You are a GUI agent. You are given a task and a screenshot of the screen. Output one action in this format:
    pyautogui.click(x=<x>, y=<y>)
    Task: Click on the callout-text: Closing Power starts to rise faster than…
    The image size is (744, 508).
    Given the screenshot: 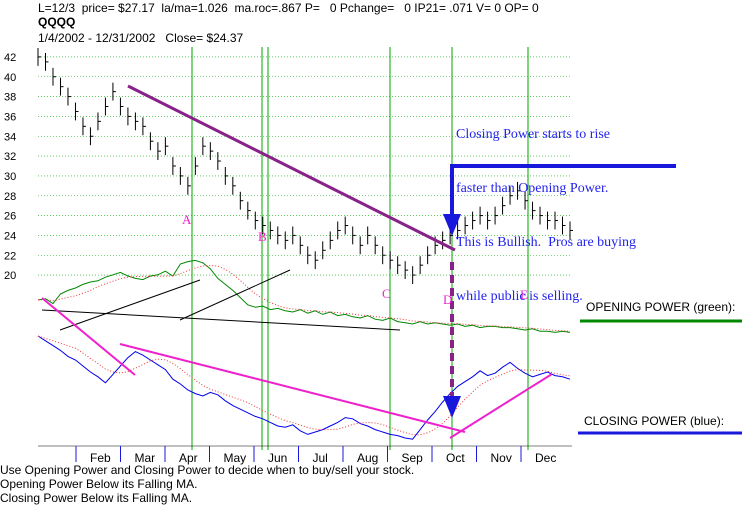 What is the action you would take?
    pyautogui.click(x=576, y=207)
    